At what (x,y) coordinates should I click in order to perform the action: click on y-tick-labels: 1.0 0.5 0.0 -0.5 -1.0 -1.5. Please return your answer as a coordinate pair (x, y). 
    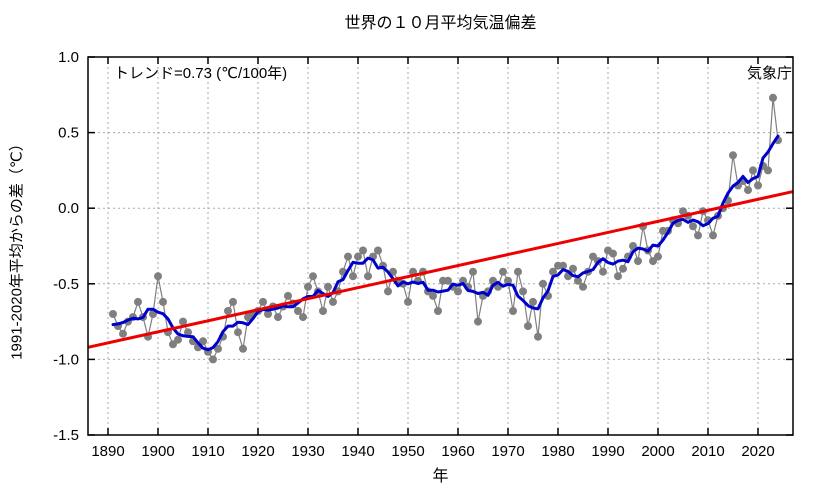
    Looking at the image, I should click on (66, 246).